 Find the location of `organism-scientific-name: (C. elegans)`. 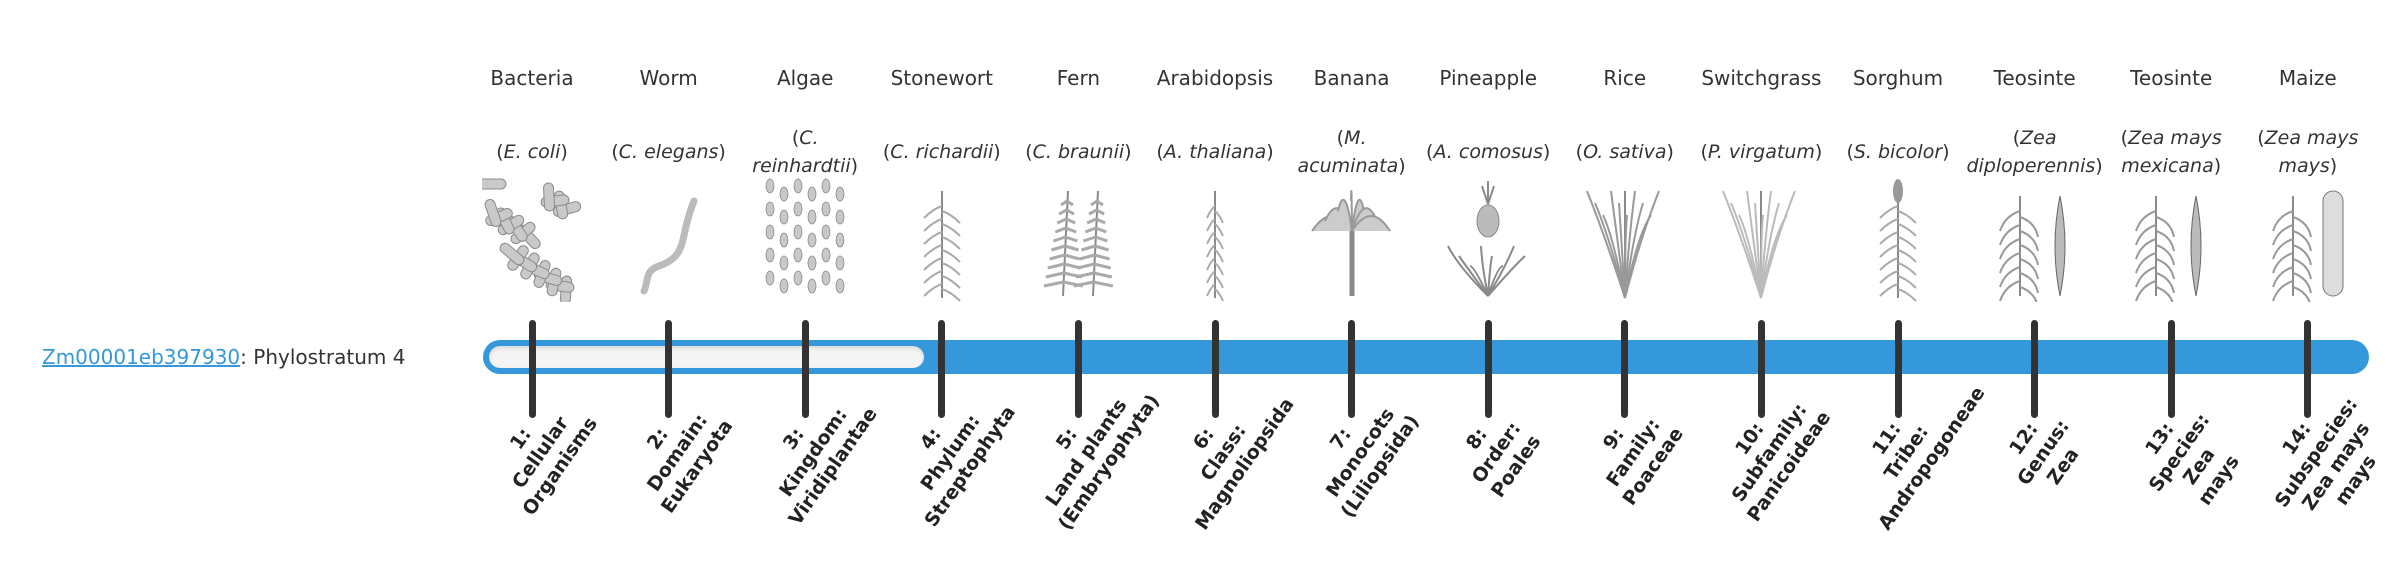

organism-scientific-name: (C. elegans) is located at coordinates (669, 152).